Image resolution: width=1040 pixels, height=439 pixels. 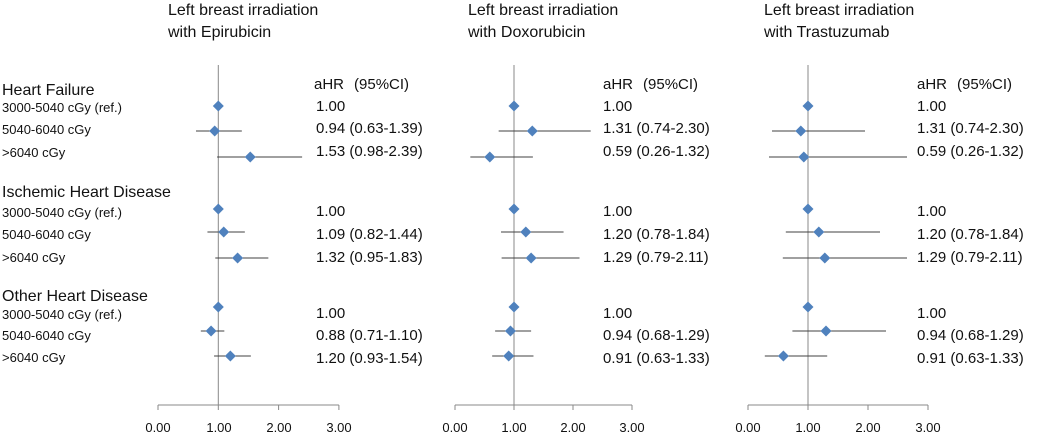 I want to click on panel-3-title: Left breast irradiation with Trastuzumab, so click(x=839, y=21).